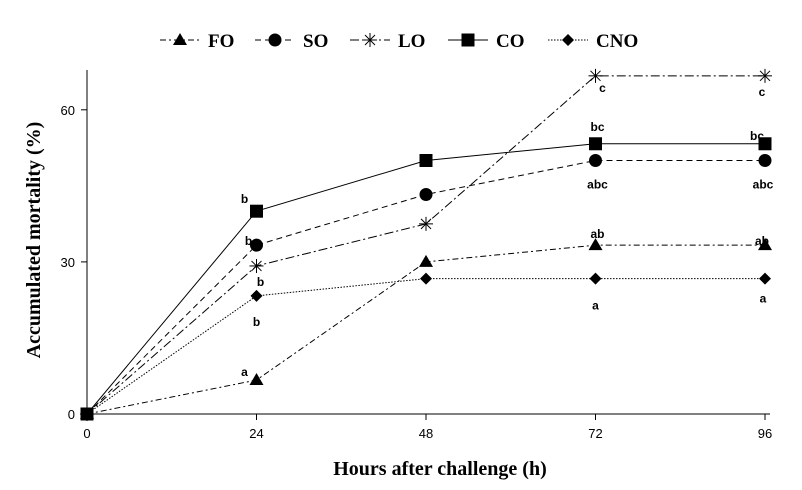 The height and width of the screenshot is (490, 802). Describe the element at coordinates (411, 41) in the screenshot. I see `legend-label: LO` at that location.